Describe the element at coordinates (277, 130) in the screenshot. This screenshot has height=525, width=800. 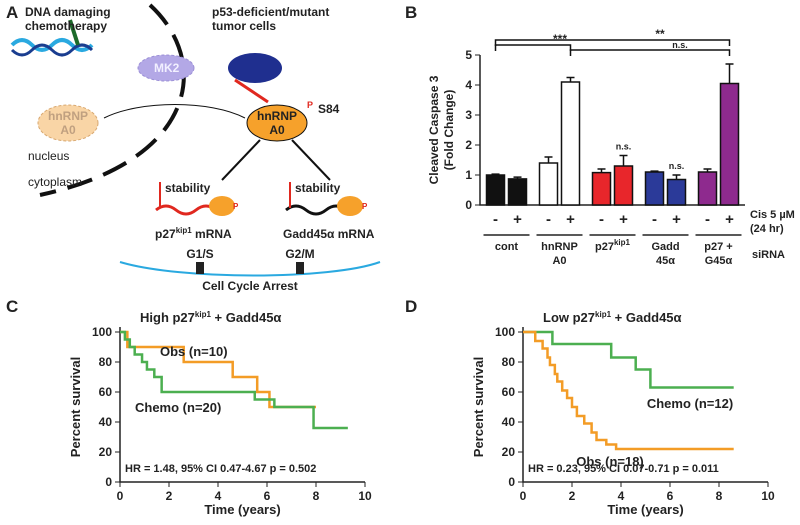
I see `diagram-text: A0` at that location.